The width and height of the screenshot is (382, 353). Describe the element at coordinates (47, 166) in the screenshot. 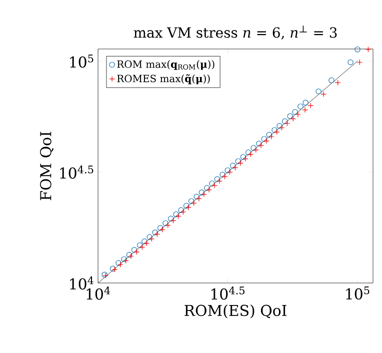

I see `y-axis-title: FOM QoI` at that location.